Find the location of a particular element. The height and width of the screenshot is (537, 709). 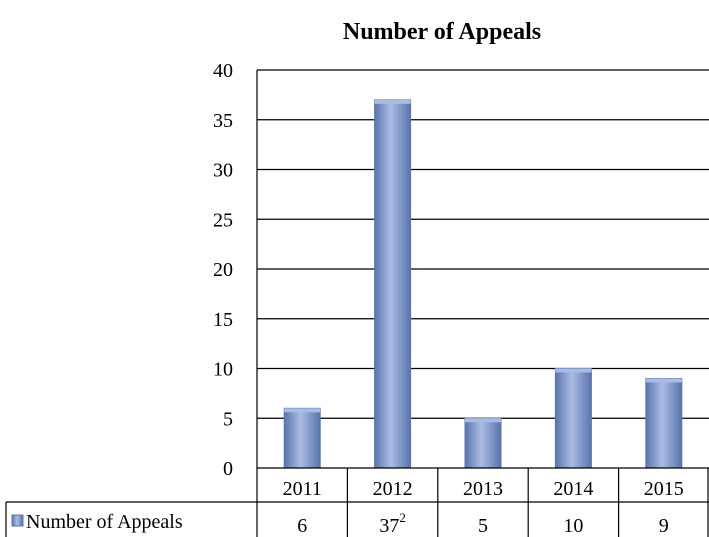

y-tick-label: 5 is located at coordinates (228, 419).